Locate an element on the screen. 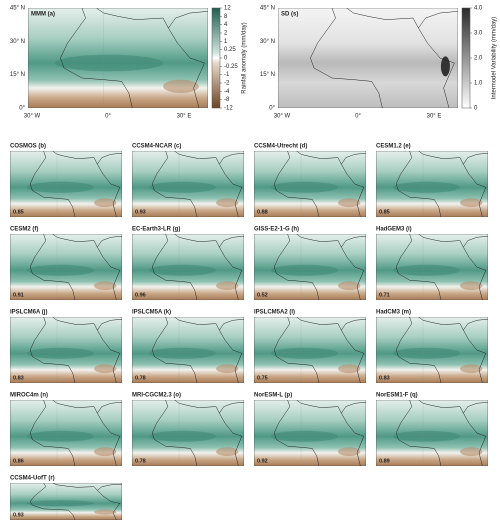  panel-title: GISS-E2-1-G (h) is located at coordinates (276, 230).